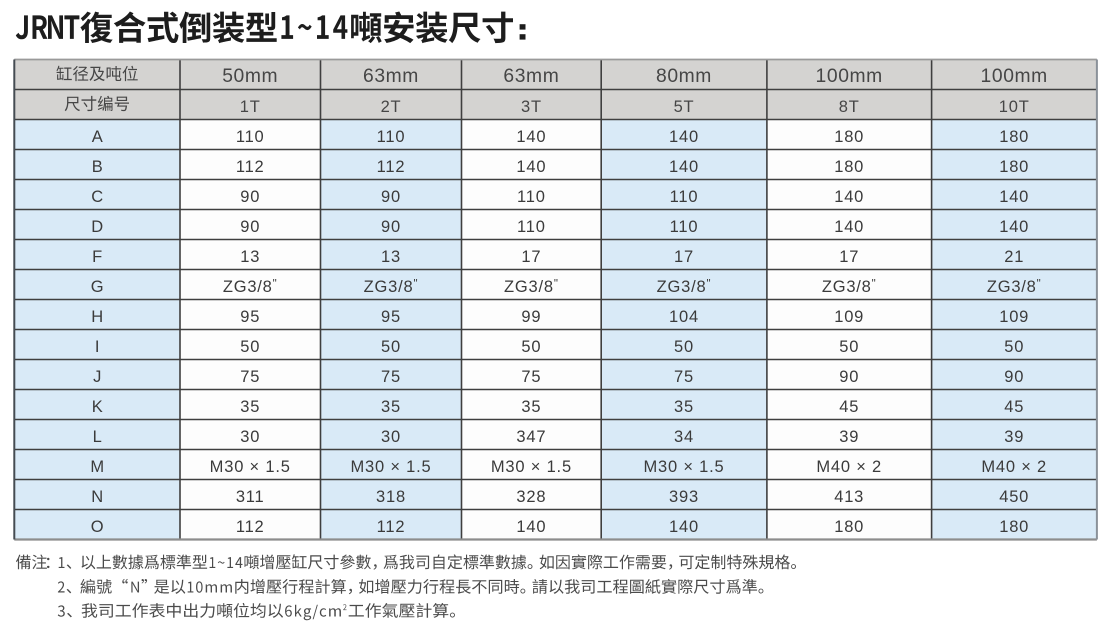 The image size is (1107, 622). I want to click on svg-text: 328, so click(531, 497).